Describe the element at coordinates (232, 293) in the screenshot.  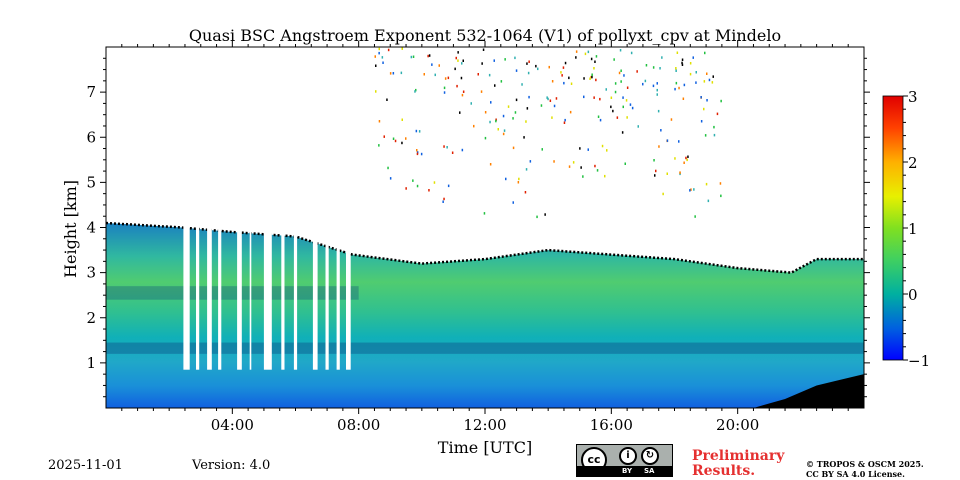
I see `dark-band-upper` at that location.